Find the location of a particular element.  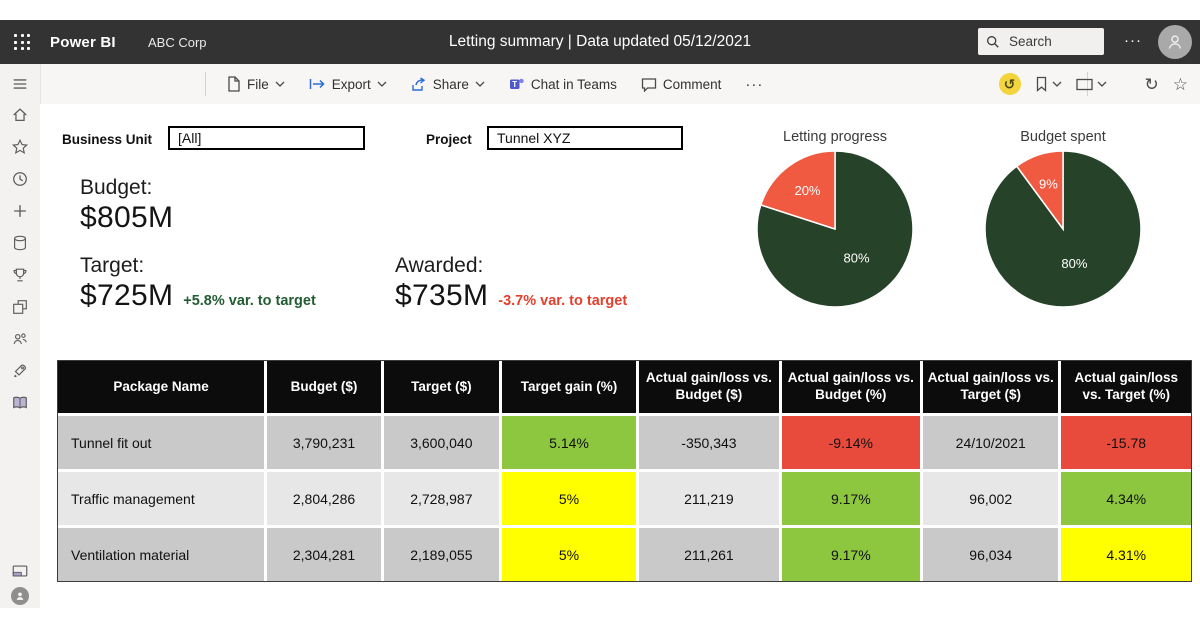

table-cell-r2-c2: 2,189,055 is located at coordinates (441, 554).